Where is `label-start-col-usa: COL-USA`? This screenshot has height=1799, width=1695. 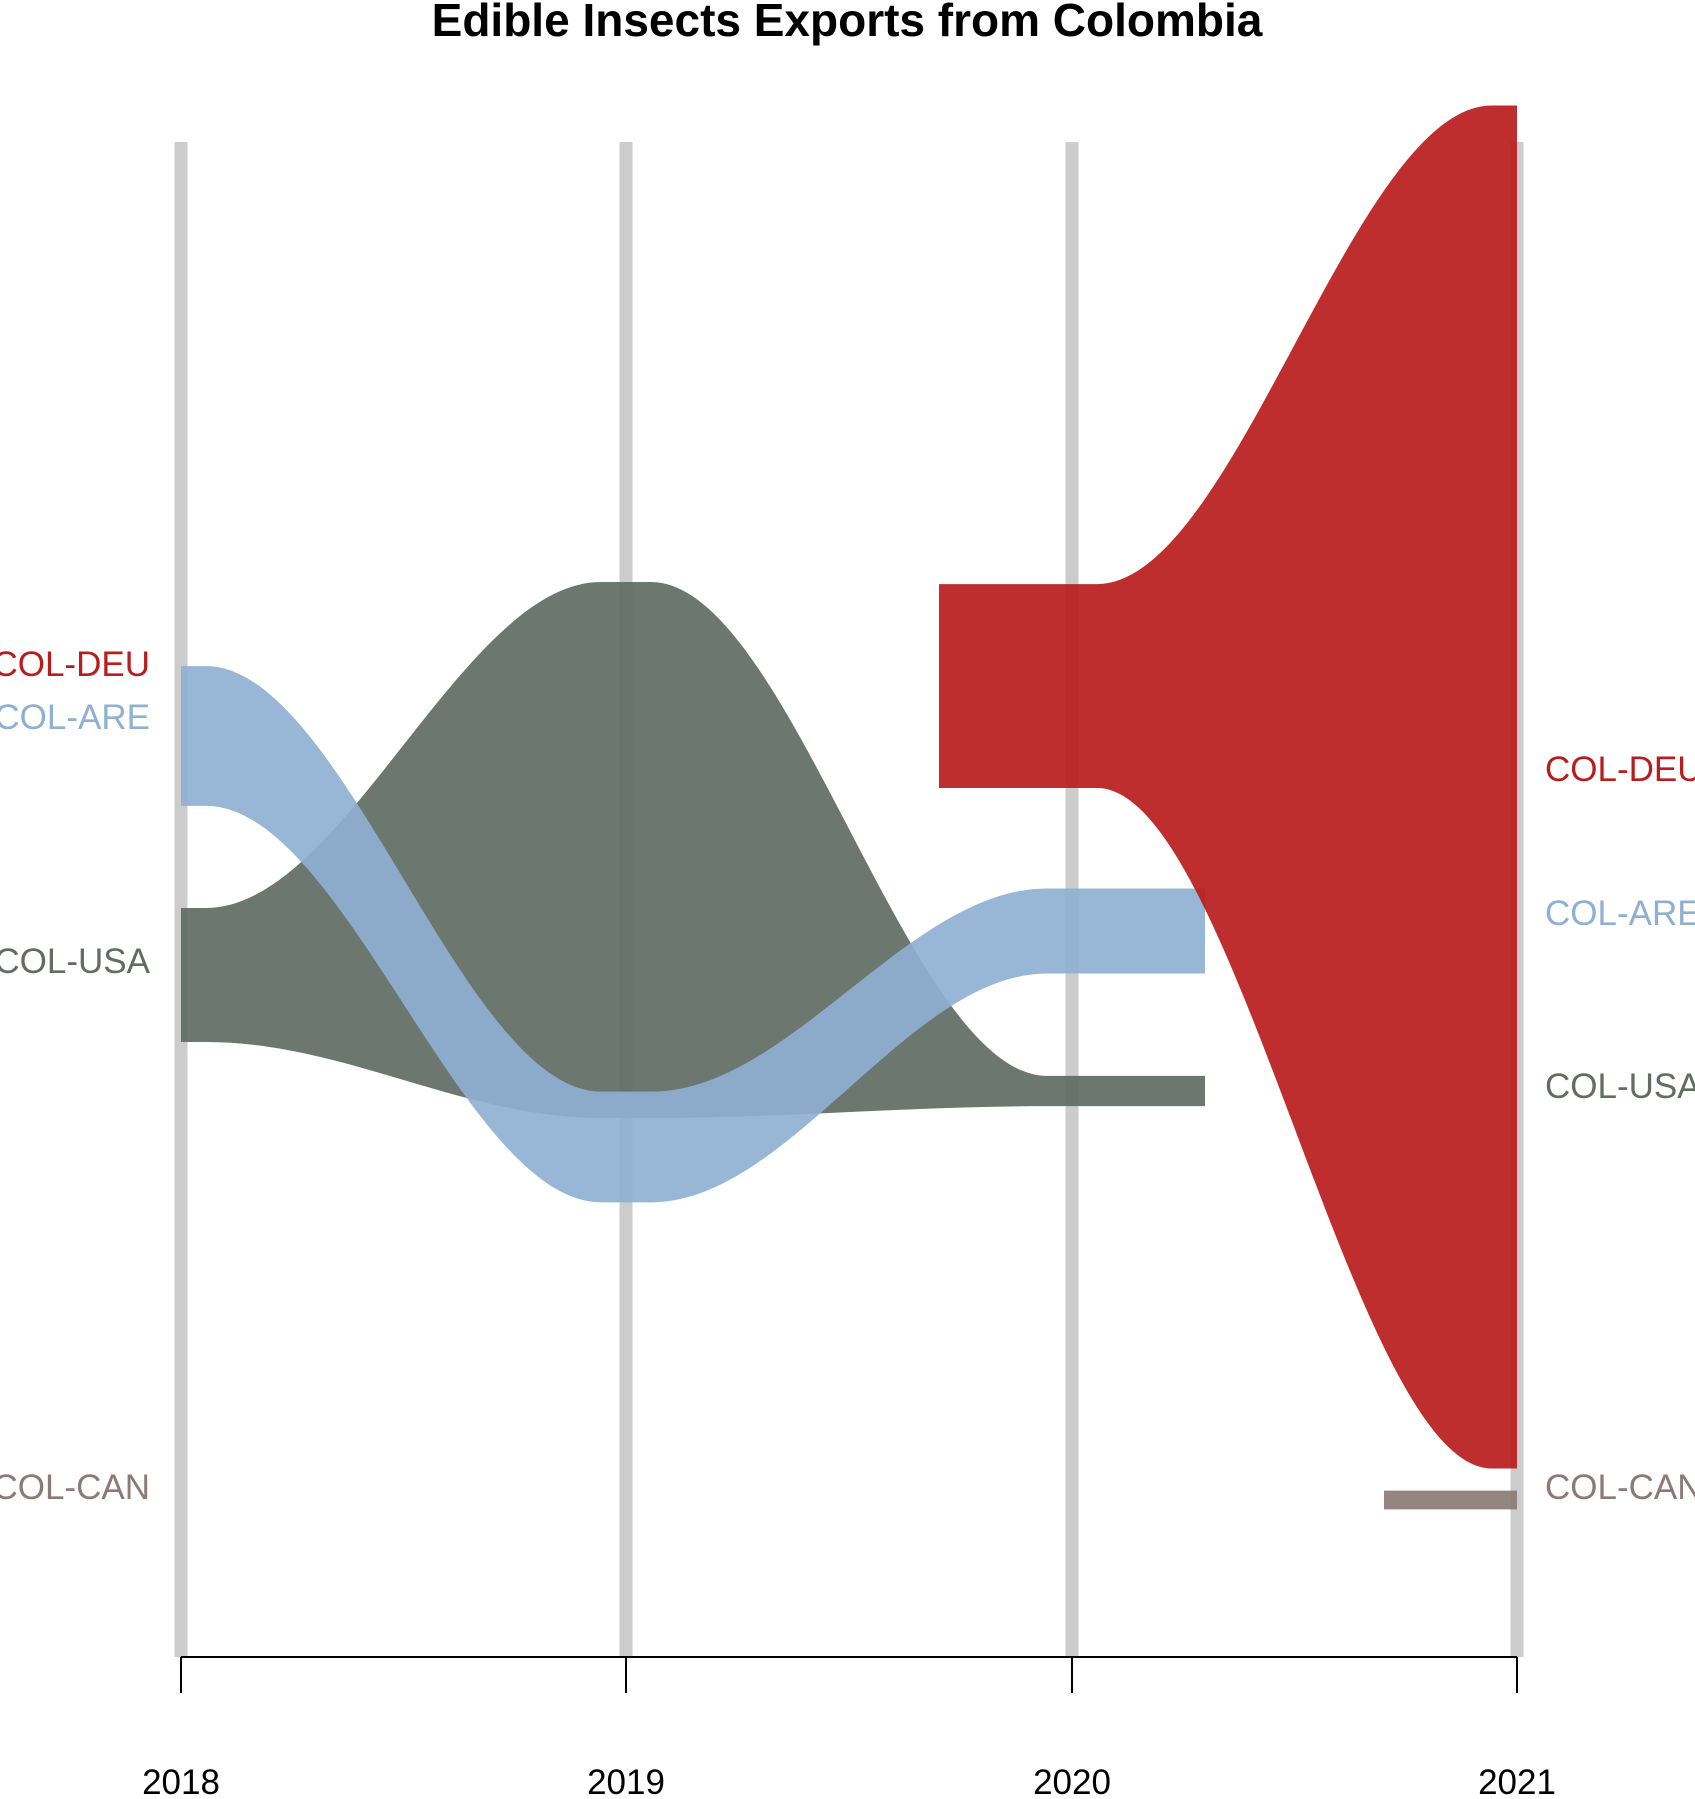 label-start-col-usa: COL-USA is located at coordinates (75, 961).